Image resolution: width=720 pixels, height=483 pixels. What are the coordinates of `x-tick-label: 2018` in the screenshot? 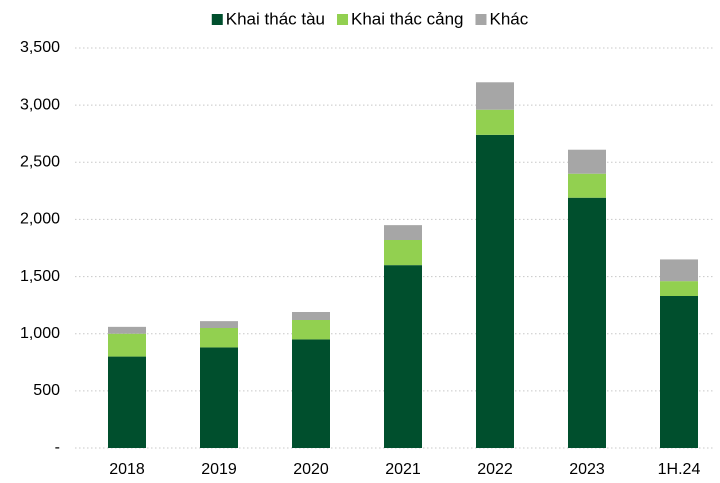 It's located at (127, 469).